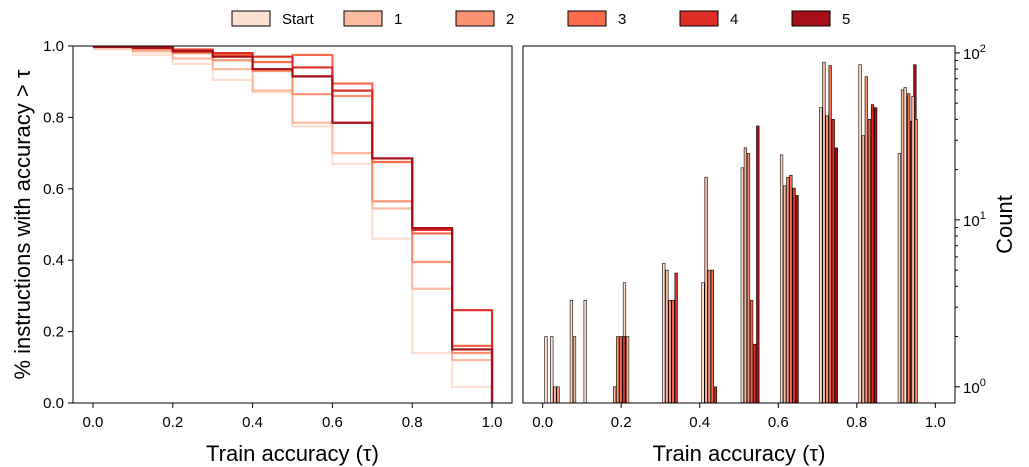 The height and width of the screenshot is (467, 1029). What do you see at coordinates (846, 19) in the screenshot?
I see `legend-label: 5` at bounding box center [846, 19].